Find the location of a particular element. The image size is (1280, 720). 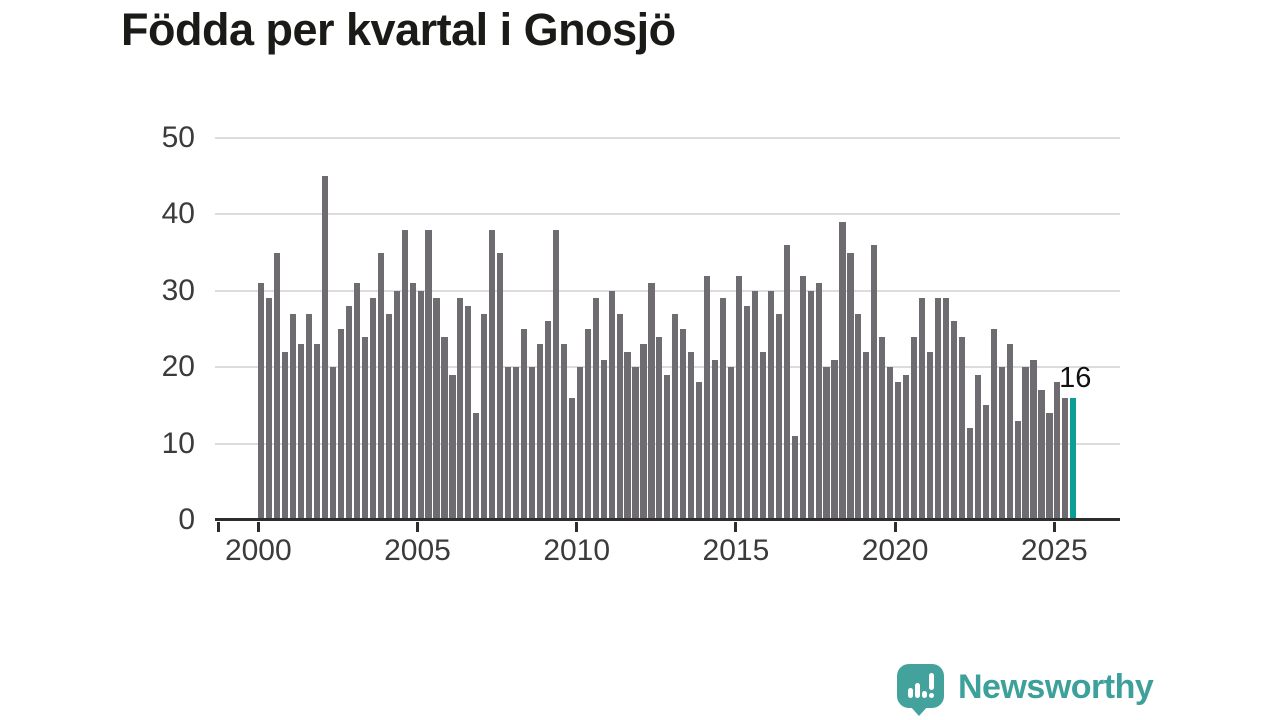

y-axis-label-10: 10 is located at coordinates (178, 443).